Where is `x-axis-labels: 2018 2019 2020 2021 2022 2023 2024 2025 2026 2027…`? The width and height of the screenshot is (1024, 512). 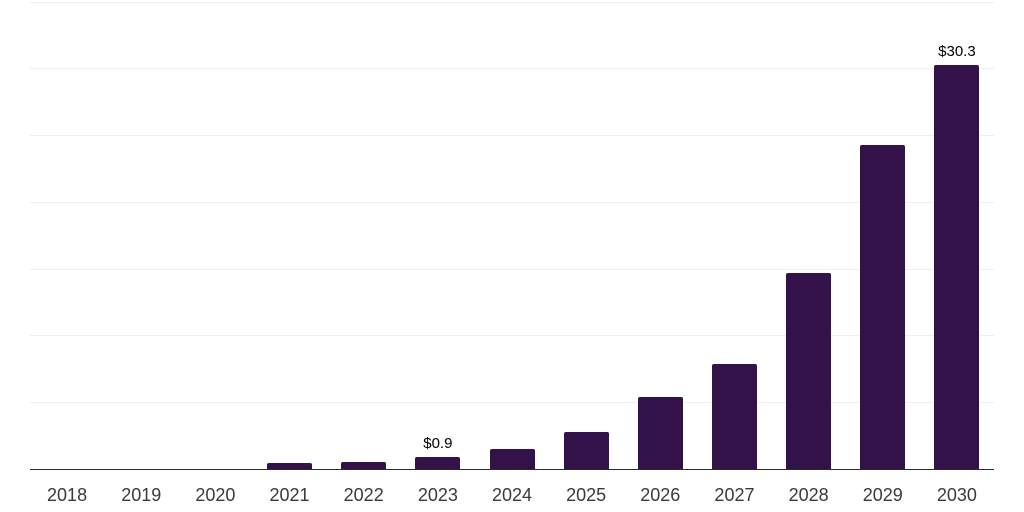 x-axis-labels: 2018 2019 2020 2021 2022 2023 2024 2025 2026 2027… is located at coordinates (512, 495).